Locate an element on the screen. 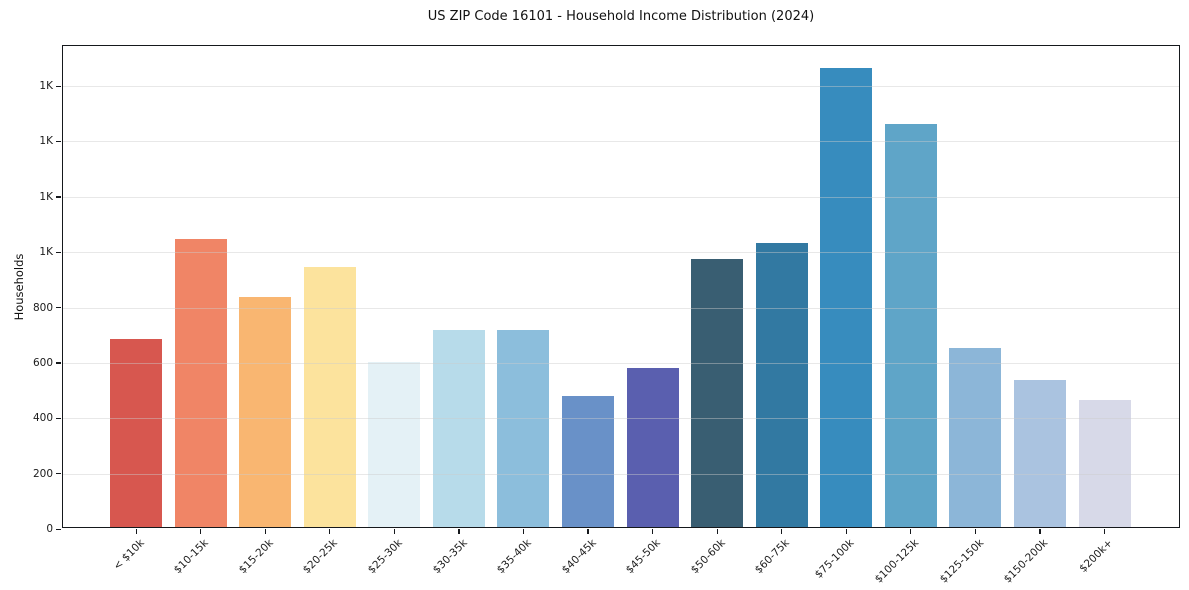 Image resolution: width=1189 pixels, height=590 pixels. x-tick-label: $60-75k is located at coordinates (773, 557).